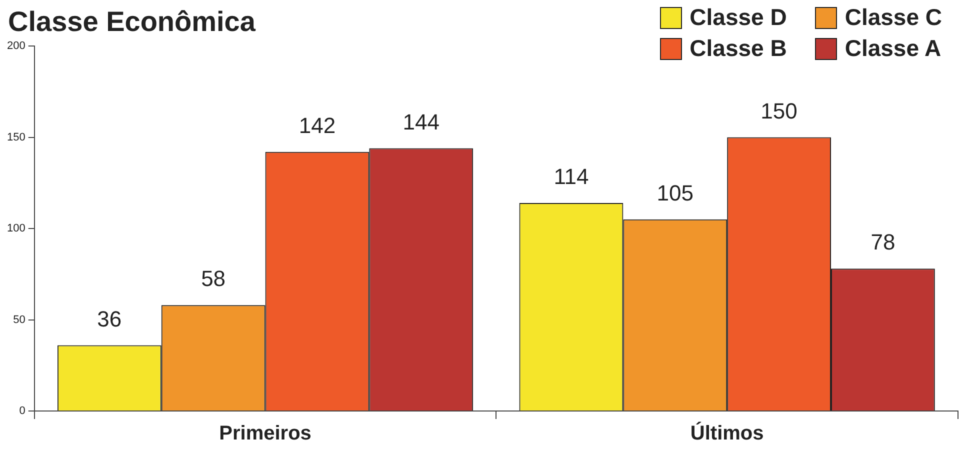  I want to click on data-label: 105, so click(675, 193).